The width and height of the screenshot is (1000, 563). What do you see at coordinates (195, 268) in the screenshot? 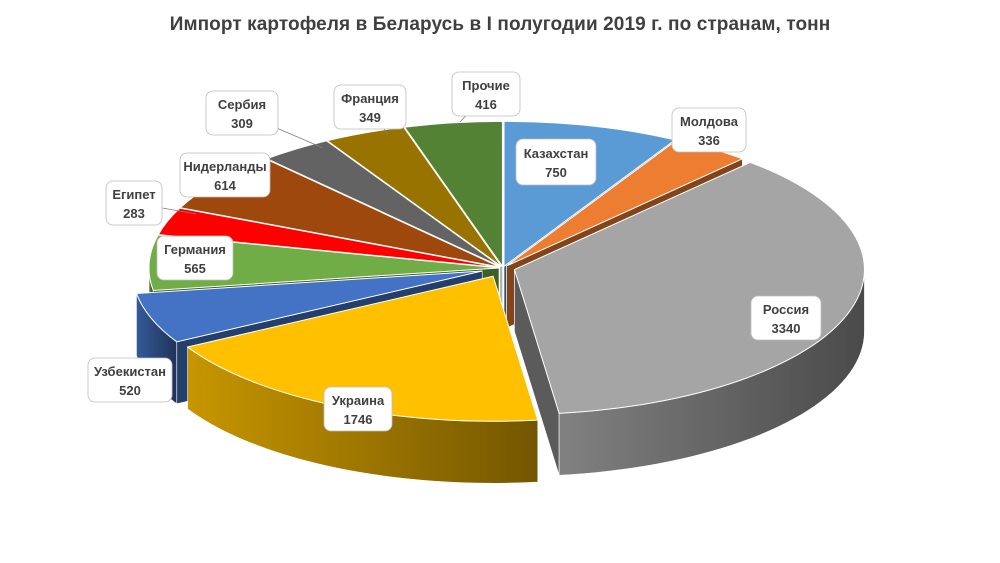
I see `slice-value-label: 565` at bounding box center [195, 268].